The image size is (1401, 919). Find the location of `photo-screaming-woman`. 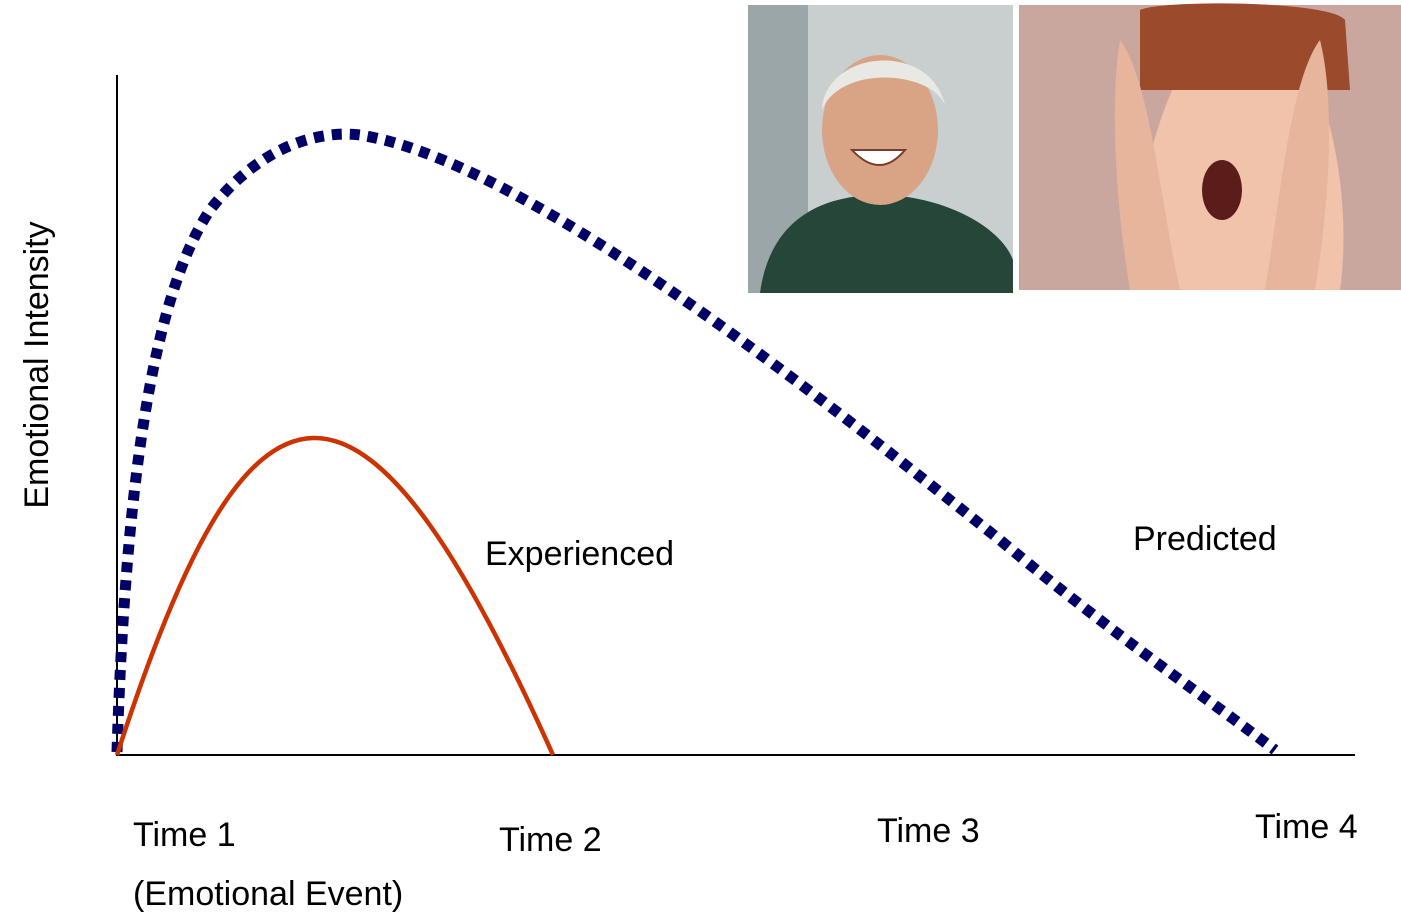

photo-screaming-woman is located at coordinates (1210, 146).